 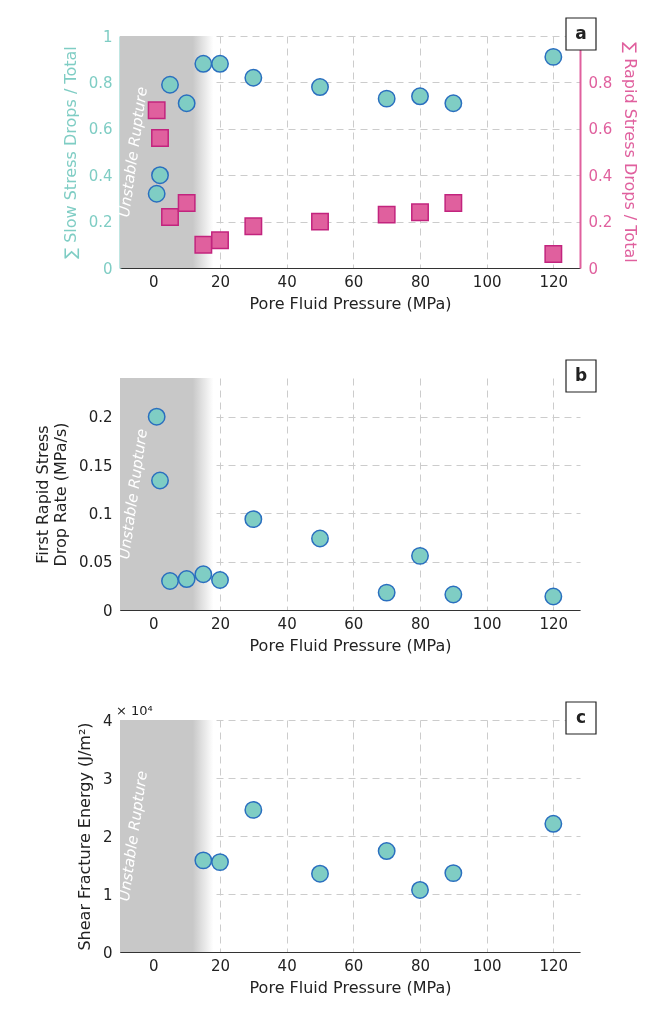 I want to click on y2-tick-label: 0.2, so click(x=600, y=222).